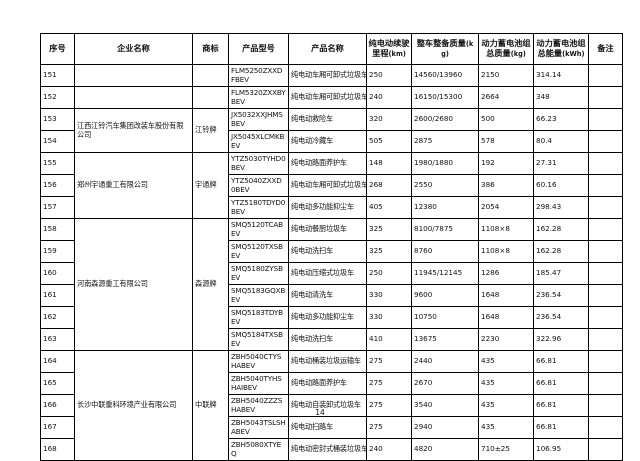 The width and height of the screenshot is (640, 461). What do you see at coordinates (258, 339) in the screenshot?
I see `product-model: SMQ5184TXSBEV` at bounding box center [258, 339].